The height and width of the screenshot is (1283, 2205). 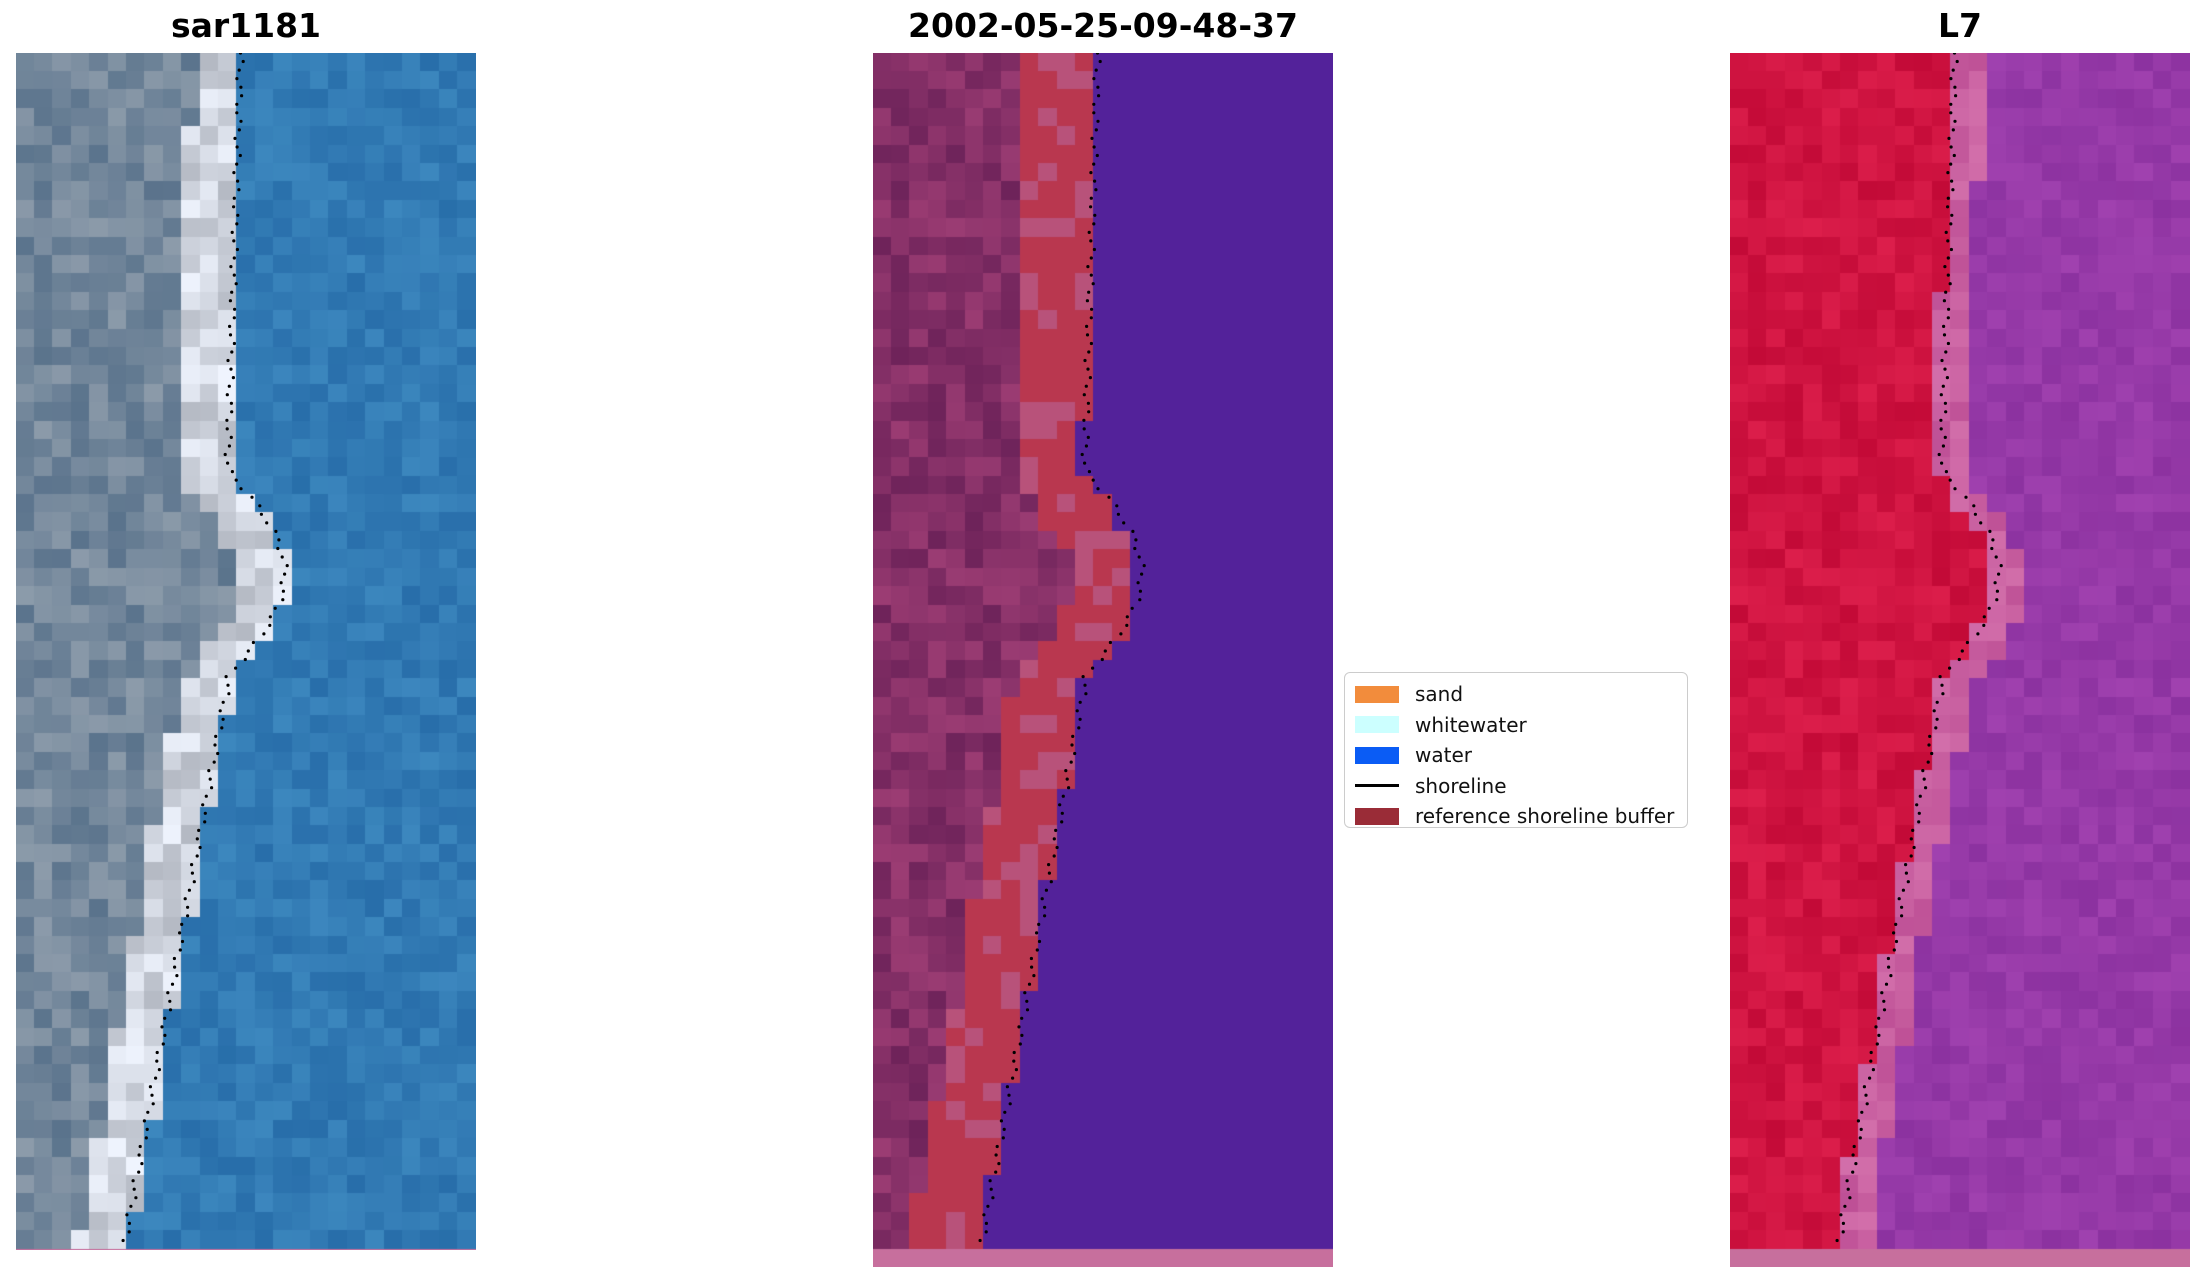 What do you see at coordinates (1516, 816) in the screenshot?
I see `legend-item-reference-buffer: reference shoreline buffer` at bounding box center [1516, 816].